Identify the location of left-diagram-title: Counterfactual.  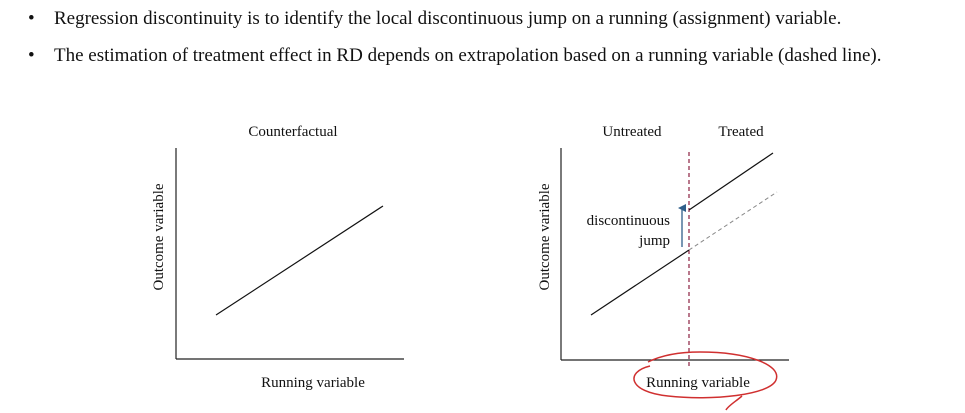
(292, 132).